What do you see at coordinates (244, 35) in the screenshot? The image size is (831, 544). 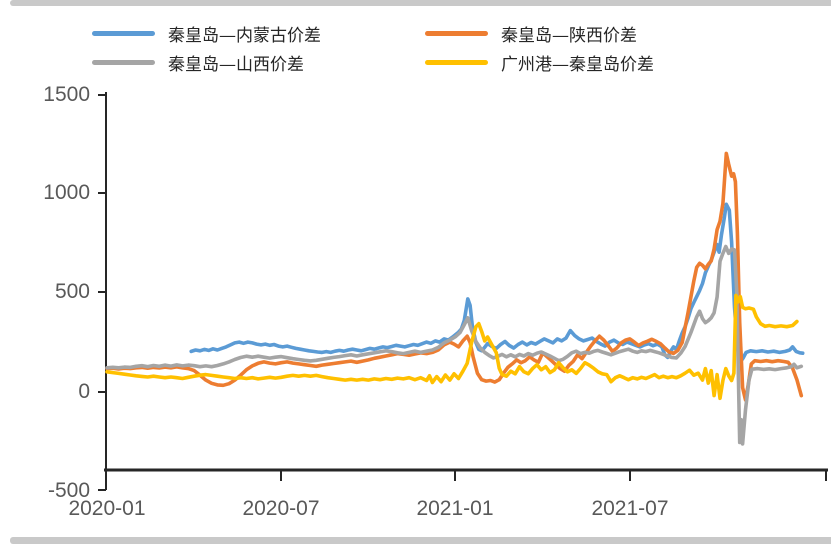 I see `legend-label: 秦皇岛—内蒙古价差` at bounding box center [244, 35].